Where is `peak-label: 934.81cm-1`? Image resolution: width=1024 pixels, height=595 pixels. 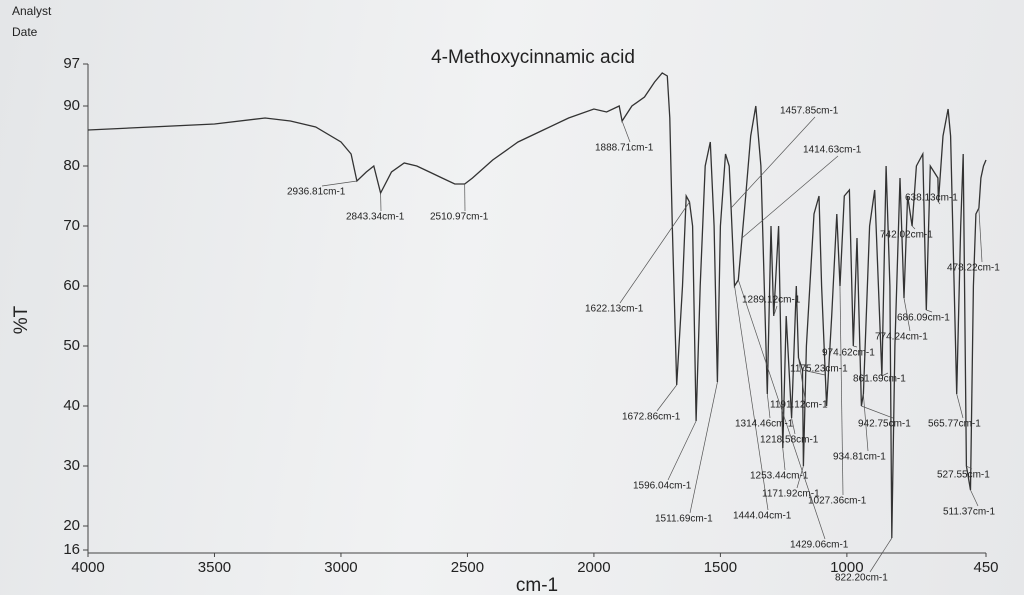
peak-label: 934.81cm-1 is located at coordinates (859, 457).